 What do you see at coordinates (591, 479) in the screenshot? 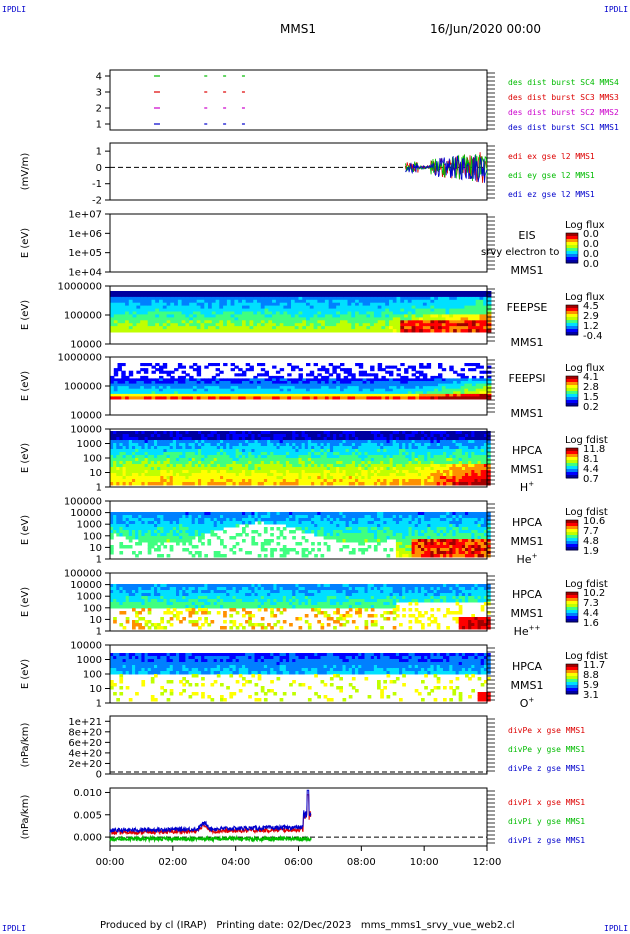
I see `colorbar-tick-label: 0.7` at bounding box center [591, 479].